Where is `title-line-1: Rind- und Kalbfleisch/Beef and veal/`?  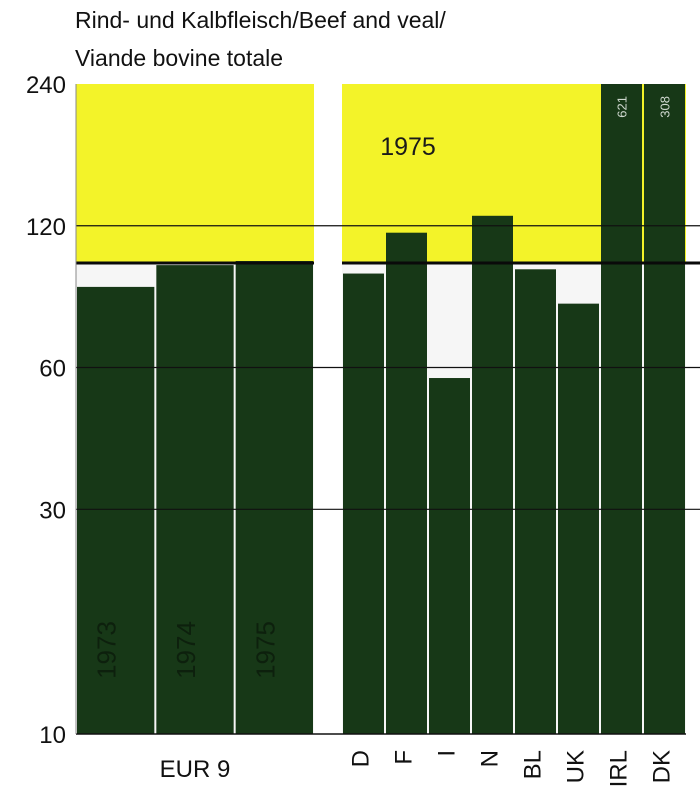 title-line-1: Rind- und Kalbfleisch/Beef and veal/ is located at coordinates (260, 20).